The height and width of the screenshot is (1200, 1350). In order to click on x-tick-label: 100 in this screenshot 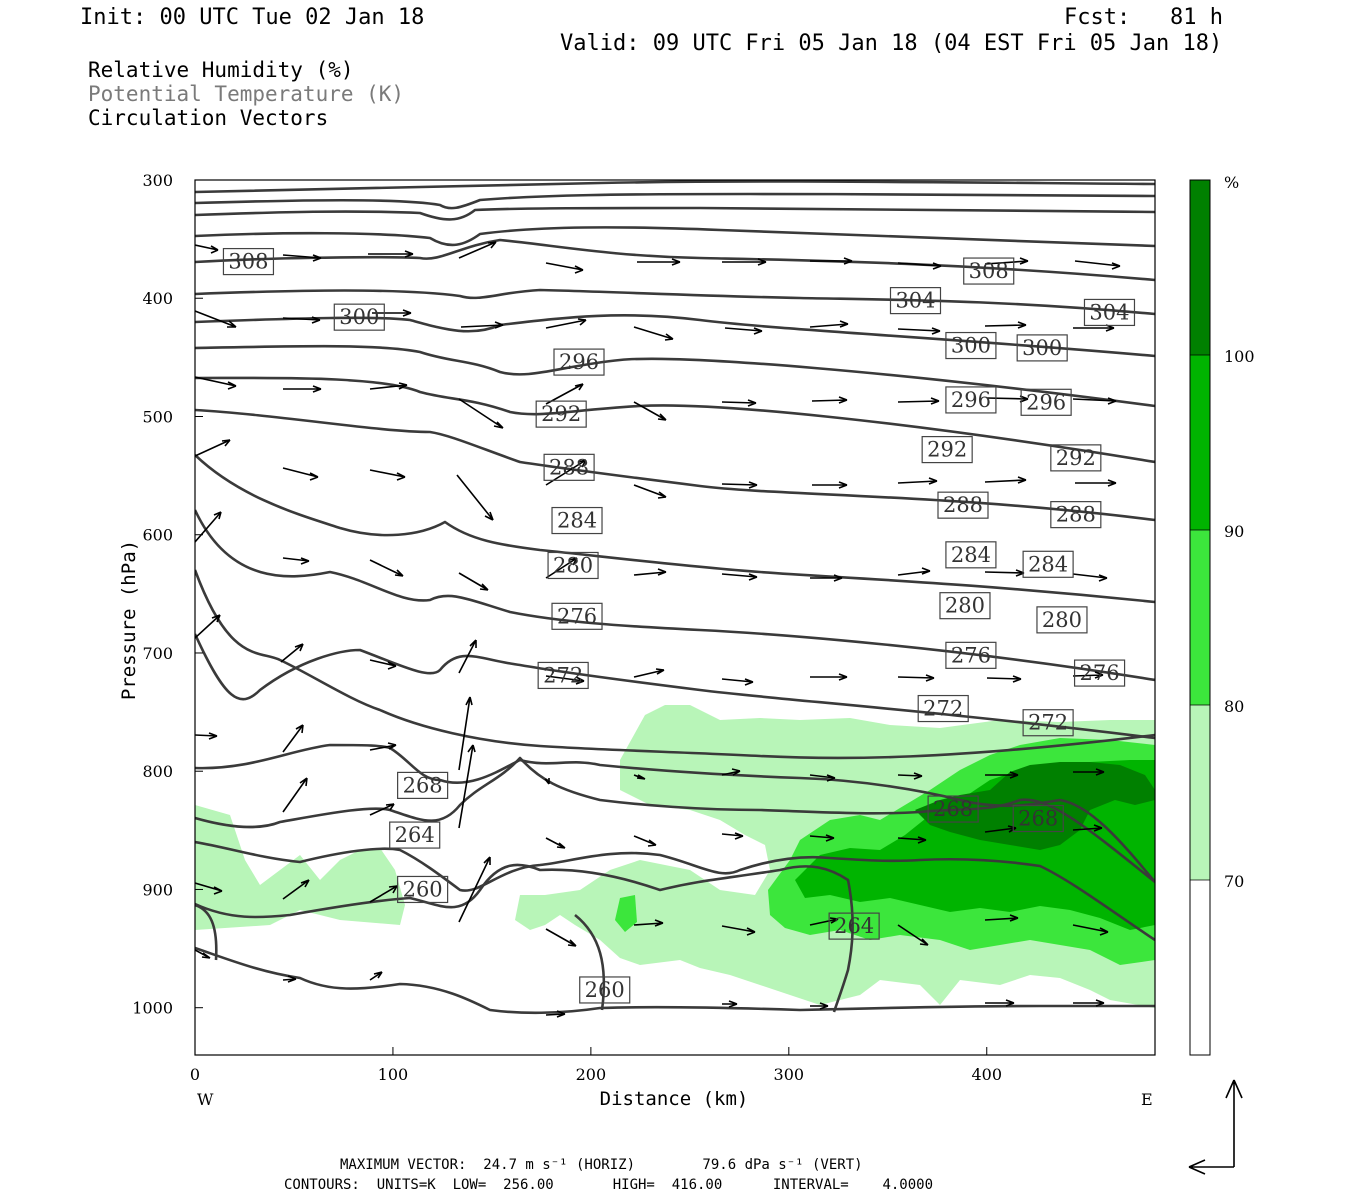, I will do `click(393, 1074)`.